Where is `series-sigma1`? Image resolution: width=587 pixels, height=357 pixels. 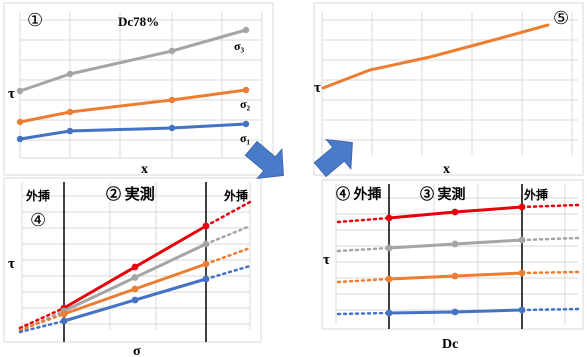 series-sigma1 is located at coordinates (133, 131).